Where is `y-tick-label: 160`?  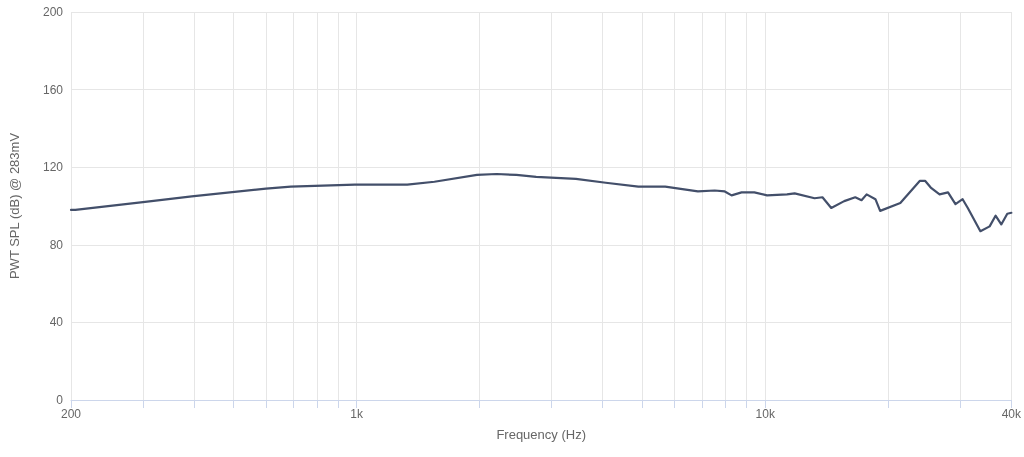
y-tick-label: 160 is located at coordinates (53, 89).